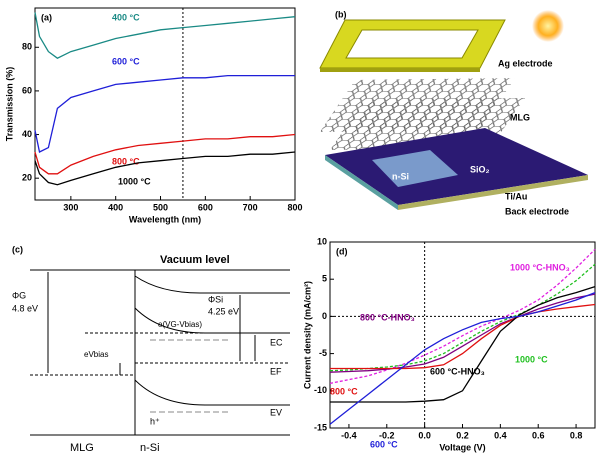 This screenshot has height=460, width=600. I want to click on y-tick-label: 40, so click(27, 134).